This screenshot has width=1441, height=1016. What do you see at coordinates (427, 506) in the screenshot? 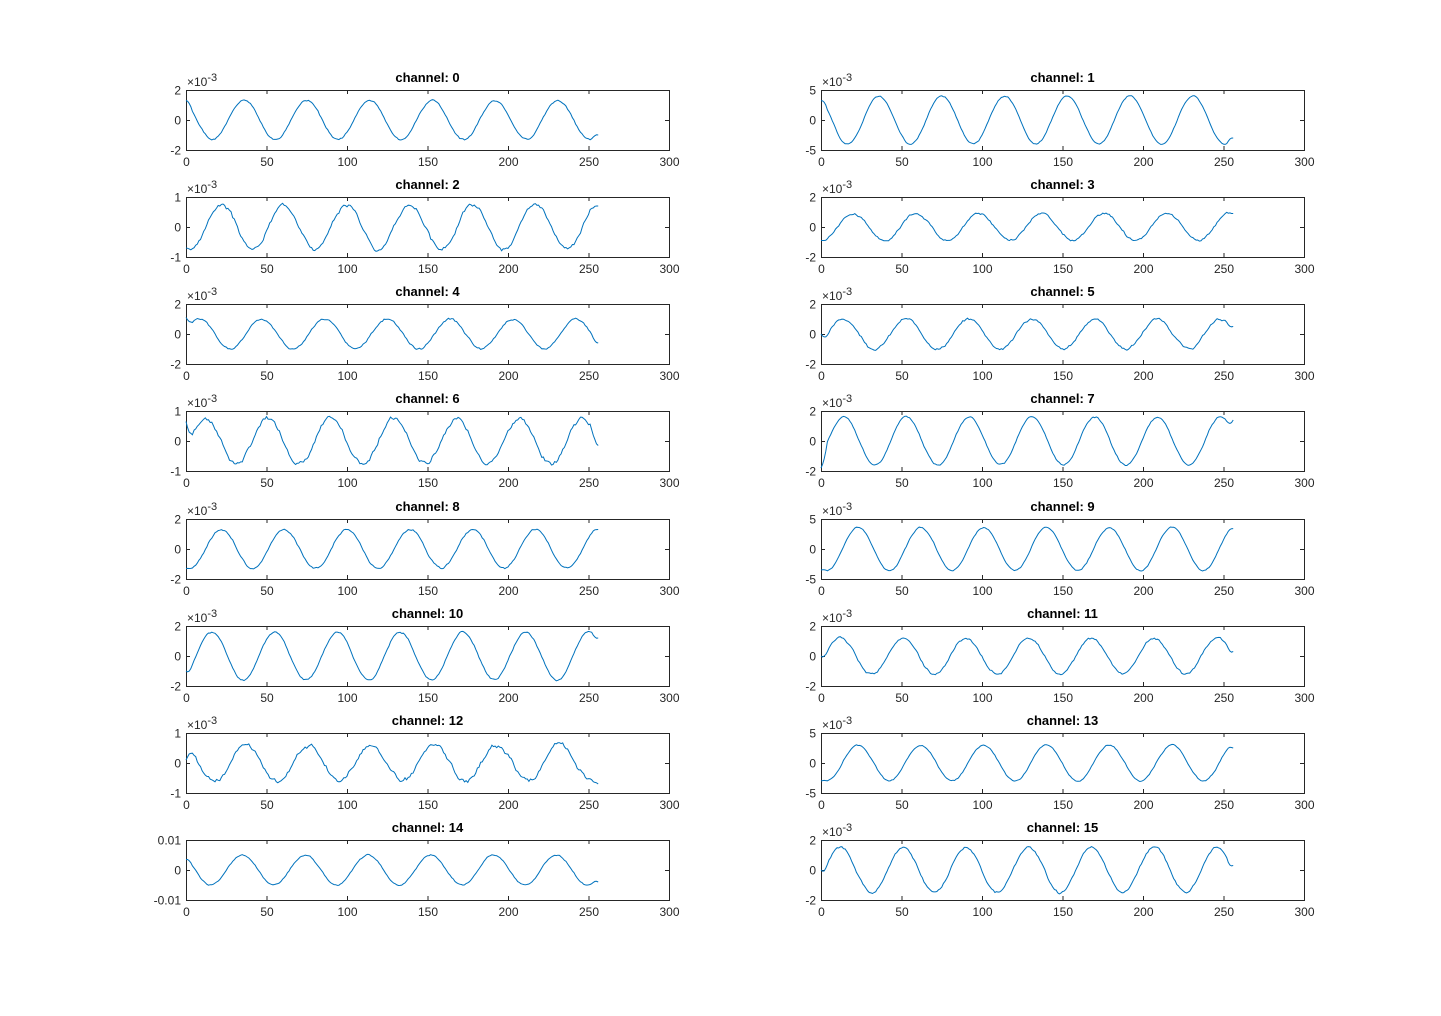
I see `subplot-title: channel: 8` at bounding box center [427, 506].